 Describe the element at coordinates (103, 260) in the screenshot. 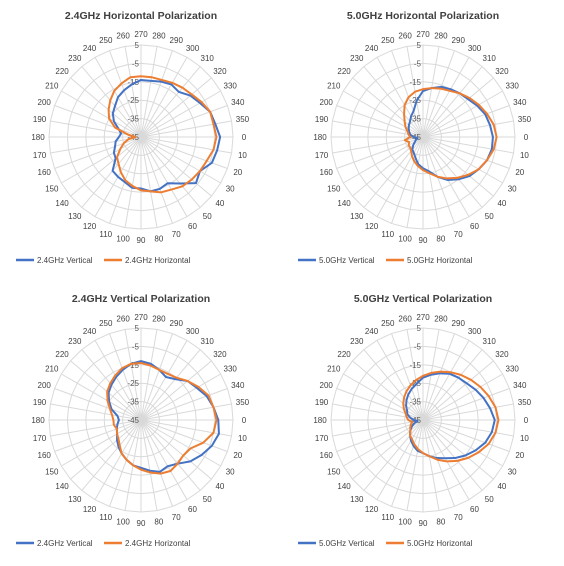

I see `legend: 2.4GHz Vertical 2.4GHz Horizontal` at that location.